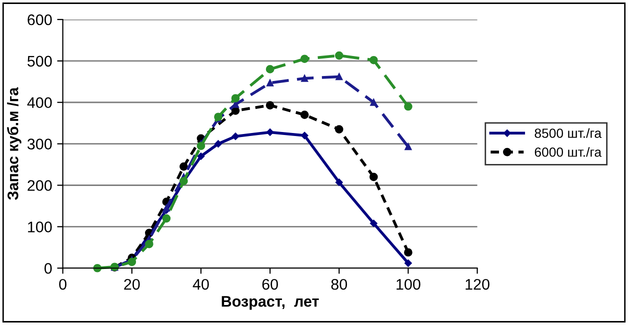 Image resolution: width=628 pixels, height=325 pixels. Describe the element at coordinates (270, 284) in the screenshot. I see `x-tick-label: 60` at that location.